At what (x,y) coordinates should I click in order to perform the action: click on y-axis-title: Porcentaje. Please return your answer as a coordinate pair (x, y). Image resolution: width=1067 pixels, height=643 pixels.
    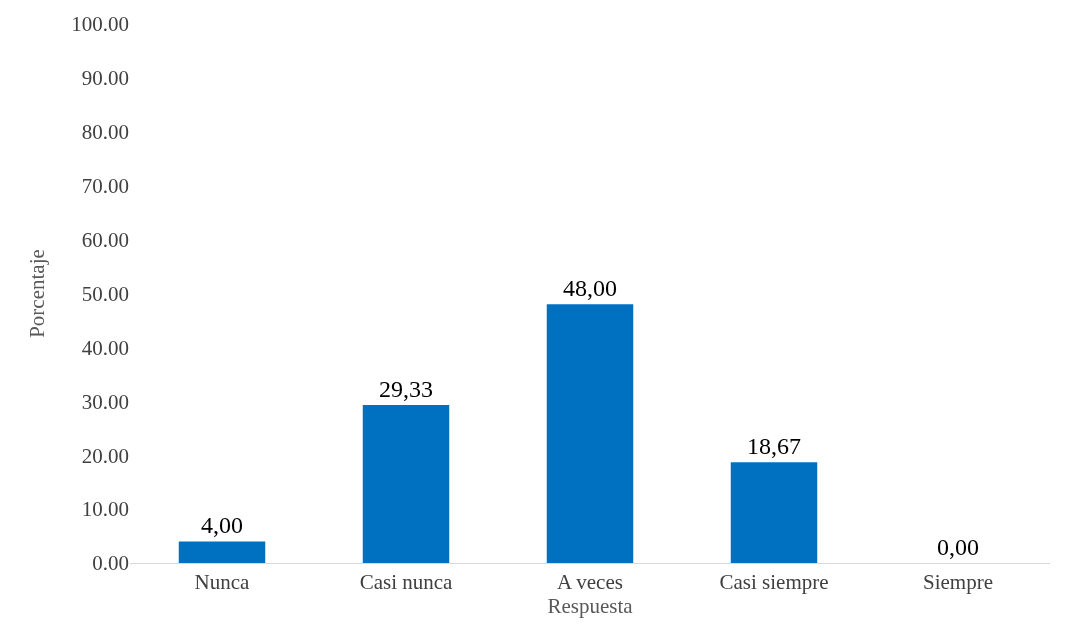
    Looking at the image, I should click on (37, 293).